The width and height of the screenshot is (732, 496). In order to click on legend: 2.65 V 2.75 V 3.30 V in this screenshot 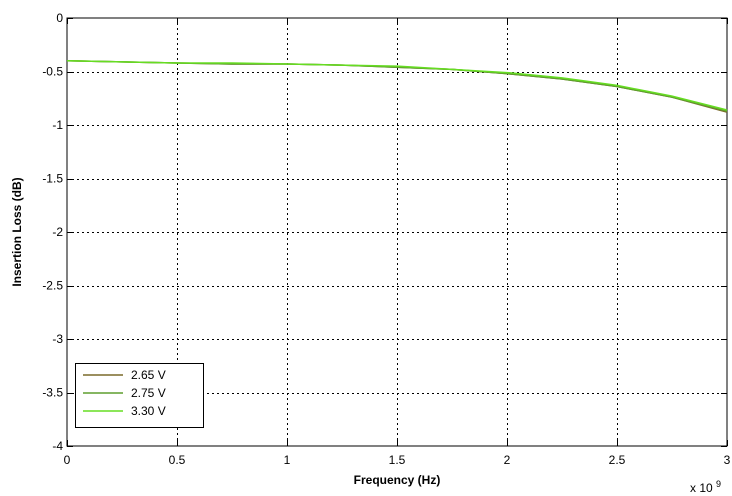, I will do `click(139, 395)`.